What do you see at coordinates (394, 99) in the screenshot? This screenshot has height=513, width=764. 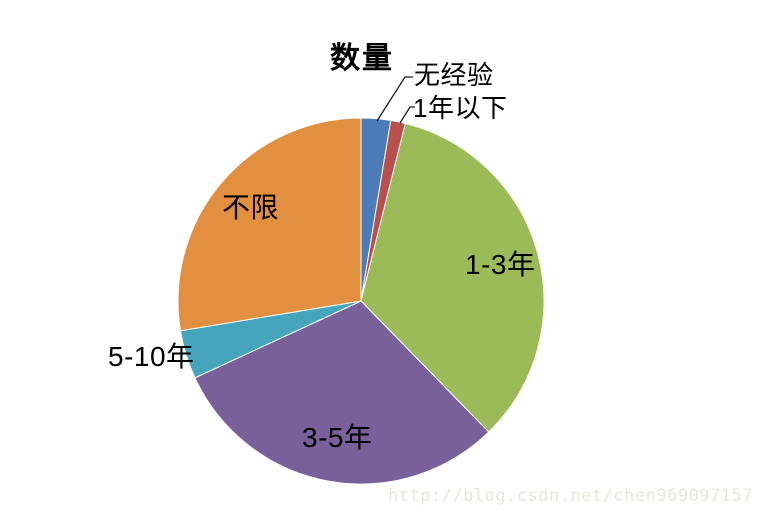 I see `leader-line-no-experience` at bounding box center [394, 99].